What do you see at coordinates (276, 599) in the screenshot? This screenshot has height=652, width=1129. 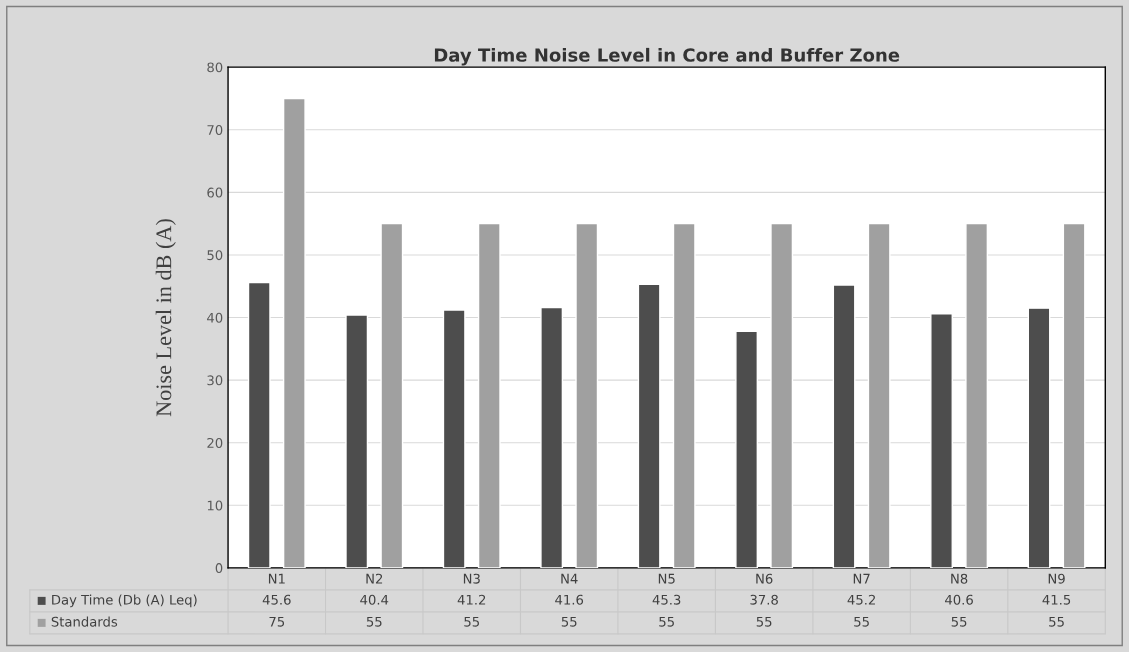 I see `data-label: 45.6` at bounding box center [276, 599].